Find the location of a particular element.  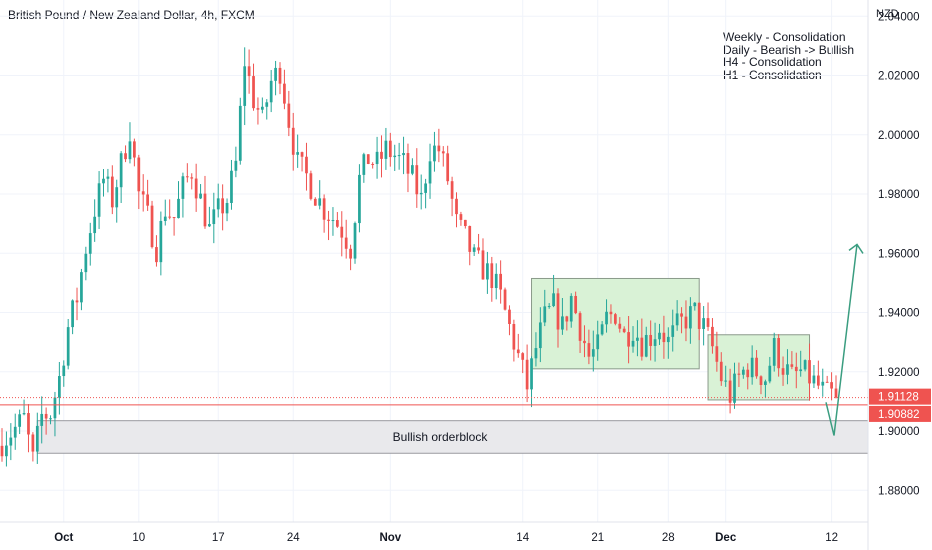

y-tick-label: 1.96000 is located at coordinates (899, 254).